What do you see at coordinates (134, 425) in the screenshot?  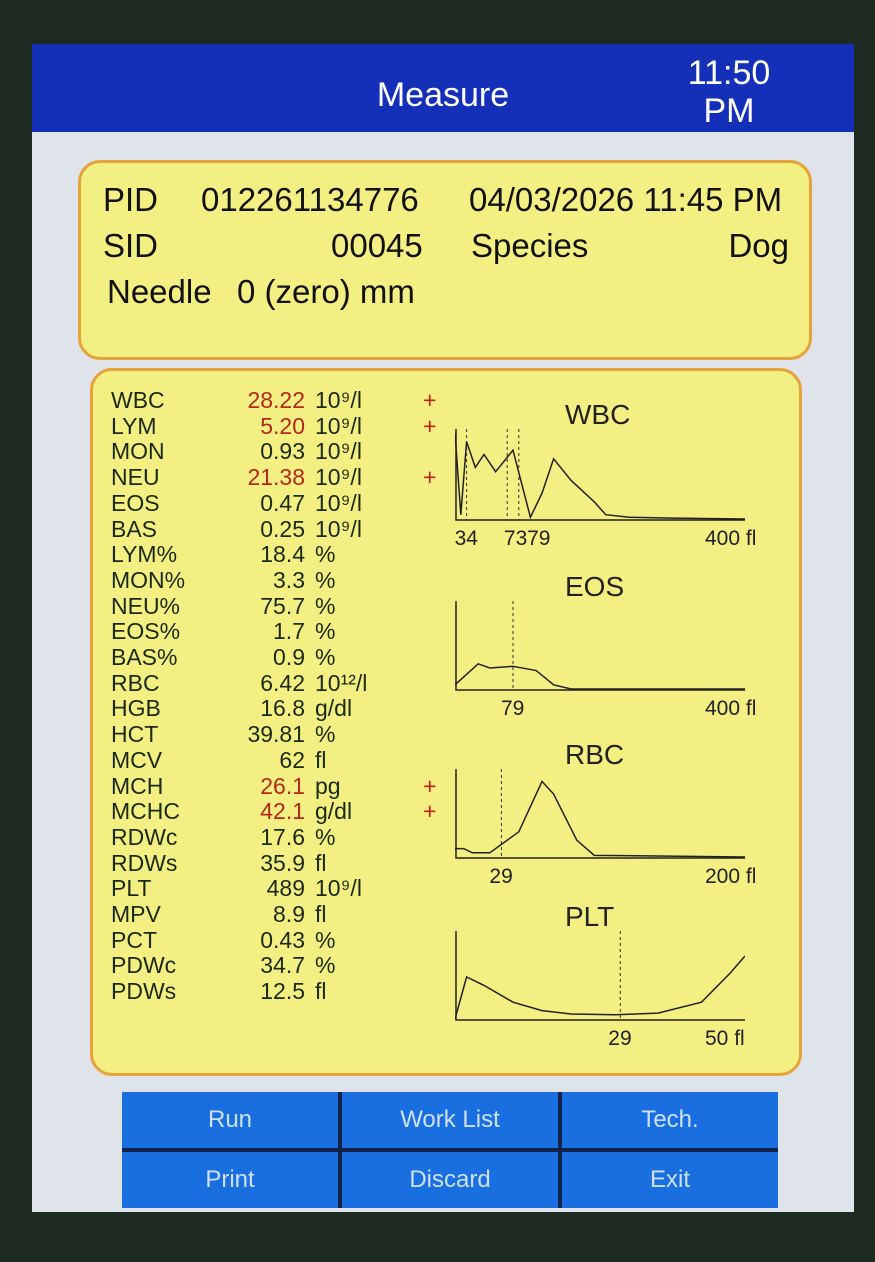 I see `result-name: LYM` at bounding box center [134, 425].